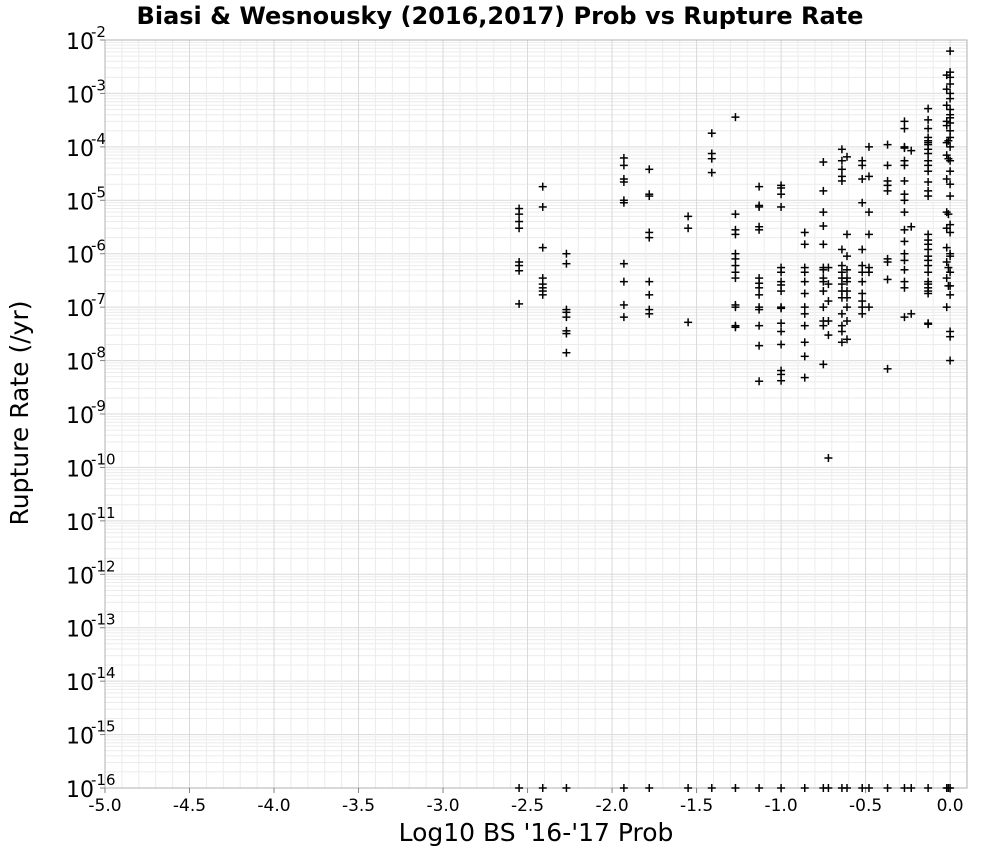 The image size is (1000, 855). What do you see at coordinates (98, 139) in the screenshot?
I see `y-tick-exponent: -4` at bounding box center [98, 139].